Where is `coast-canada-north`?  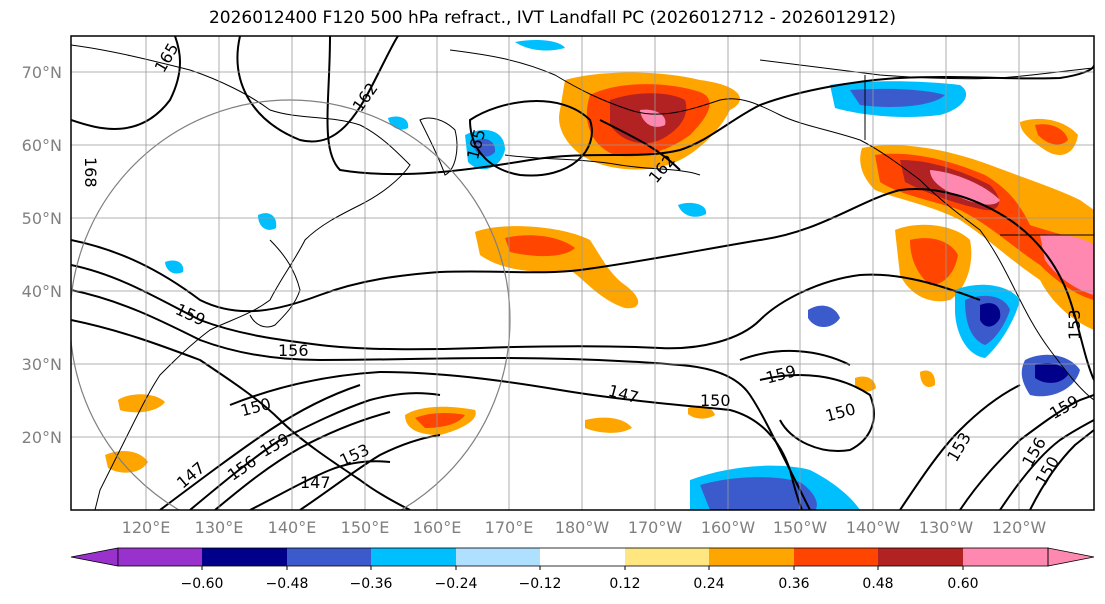 coast-canada-north is located at coordinates (926, 69).